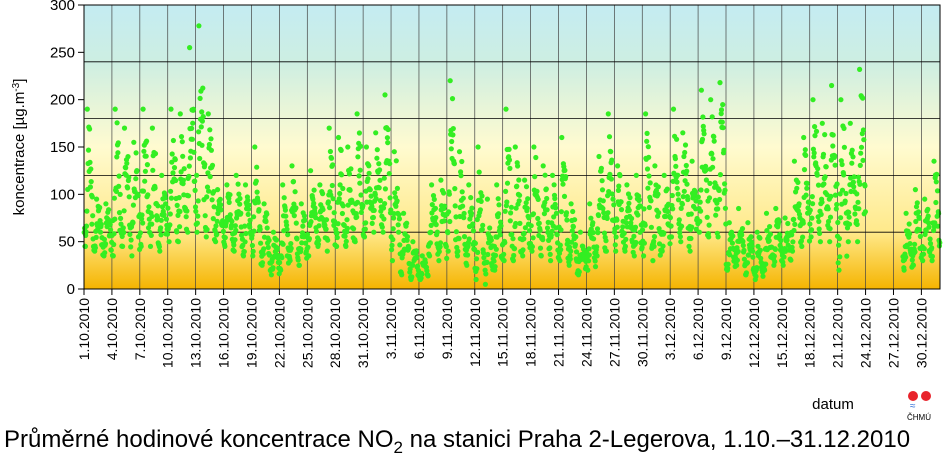 This screenshot has width=950, height=465. What do you see at coordinates (251, 333) in the screenshot?
I see `x-tick-label: 19.10.2010` at bounding box center [251, 333].